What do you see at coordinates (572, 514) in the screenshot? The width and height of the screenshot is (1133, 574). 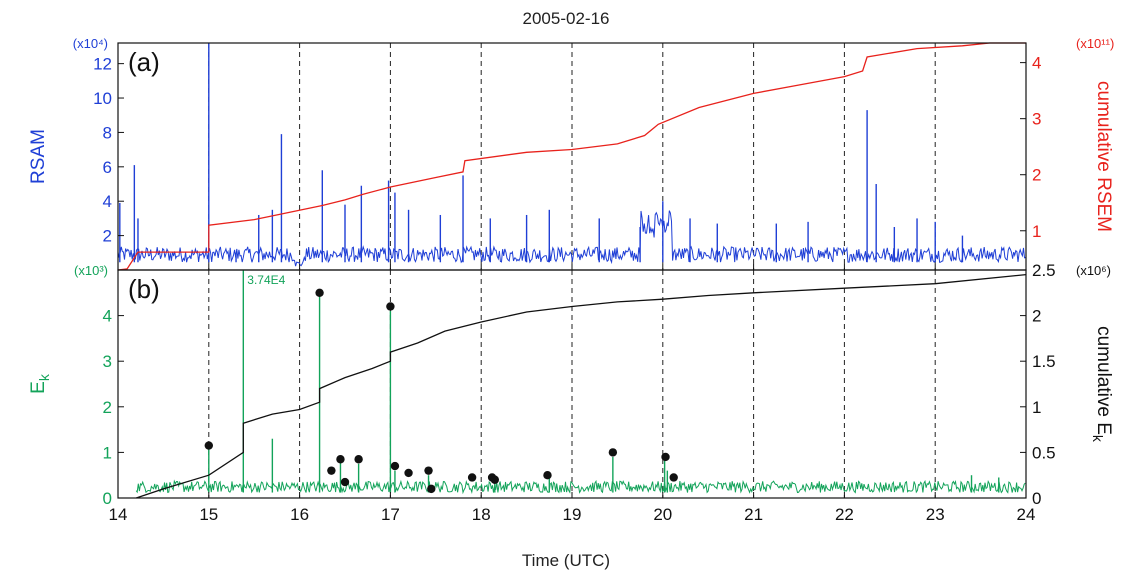 I see `x-tick-label: 19` at bounding box center [572, 514].